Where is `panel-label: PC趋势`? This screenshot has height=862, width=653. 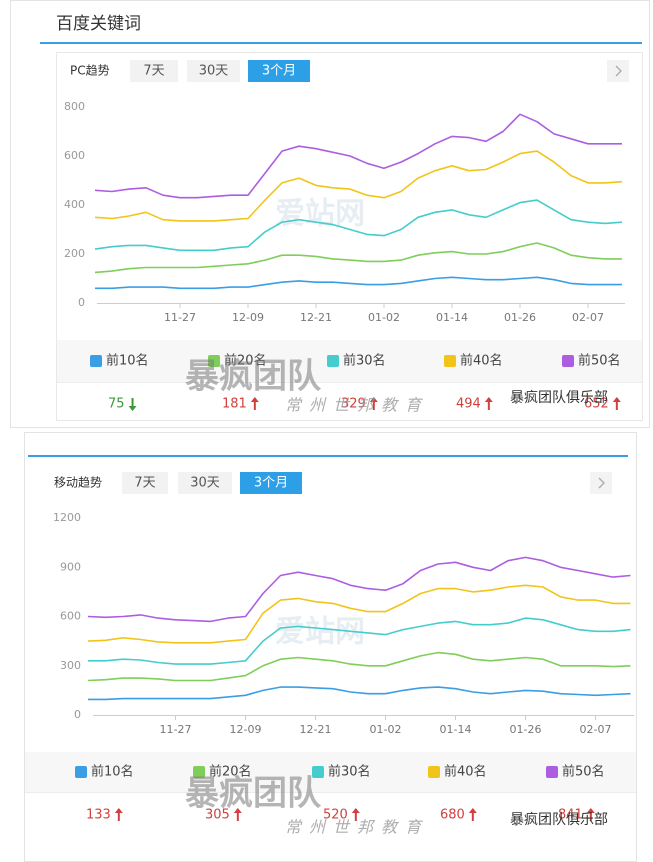 panel-label: PC趋势 is located at coordinates (90, 71).